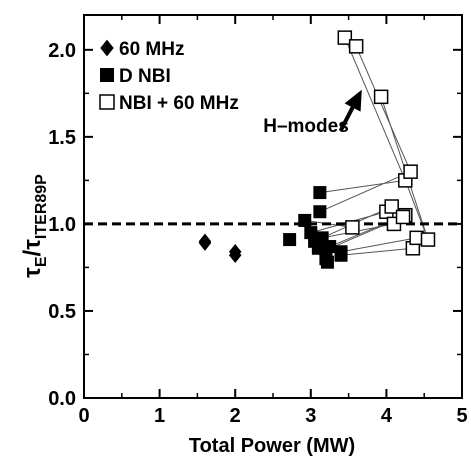 This screenshot has width=471, height=464. I want to click on y-tick-label: 2.0, so click(62, 51).